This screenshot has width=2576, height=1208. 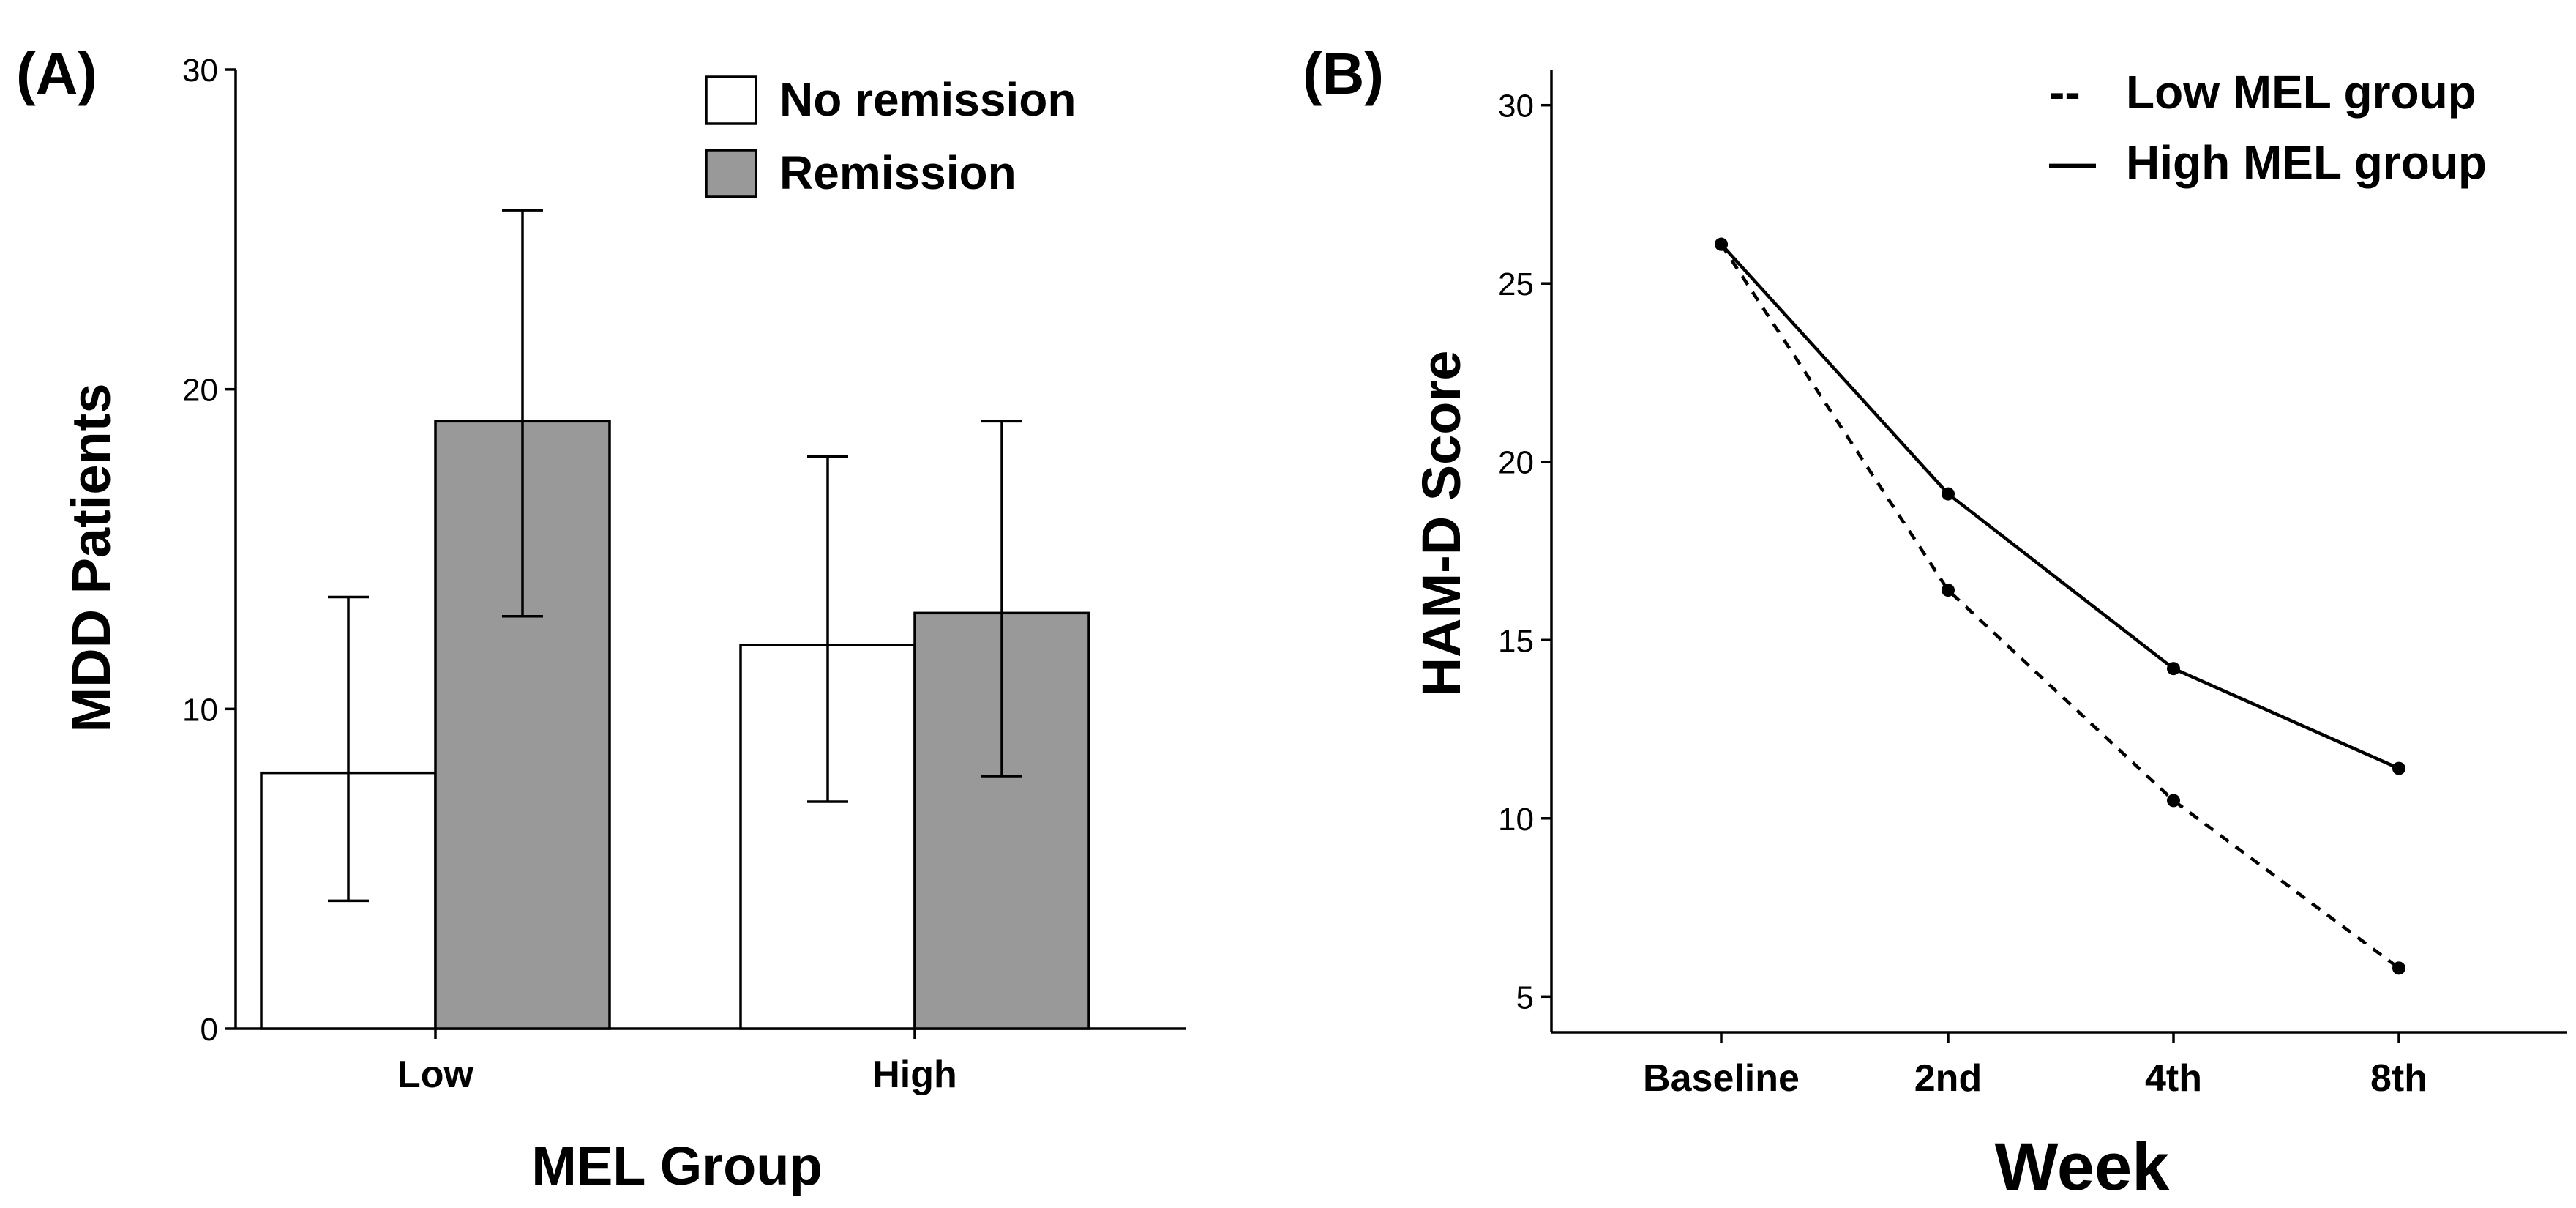 I want to click on y-tick-label-b: 15, so click(x=1516, y=641).